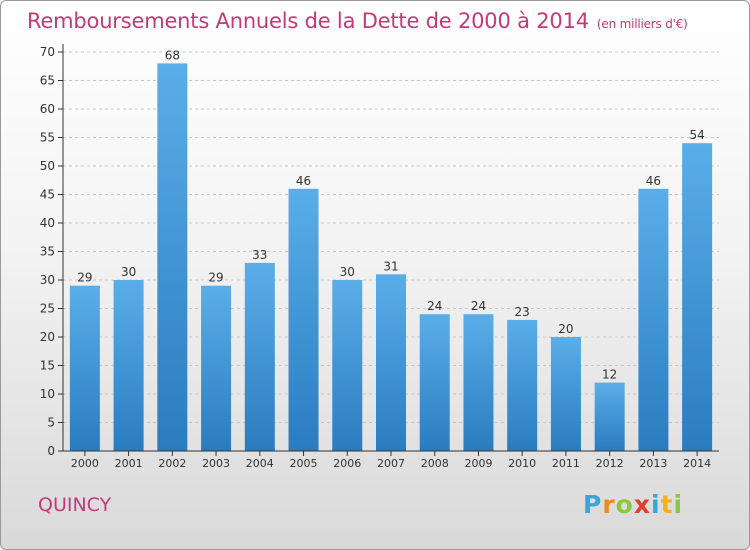  What do you see at coordinates (47, 81) in the screenshot?
I see `y-tick-label: 65` at bounding box center [47, 81].